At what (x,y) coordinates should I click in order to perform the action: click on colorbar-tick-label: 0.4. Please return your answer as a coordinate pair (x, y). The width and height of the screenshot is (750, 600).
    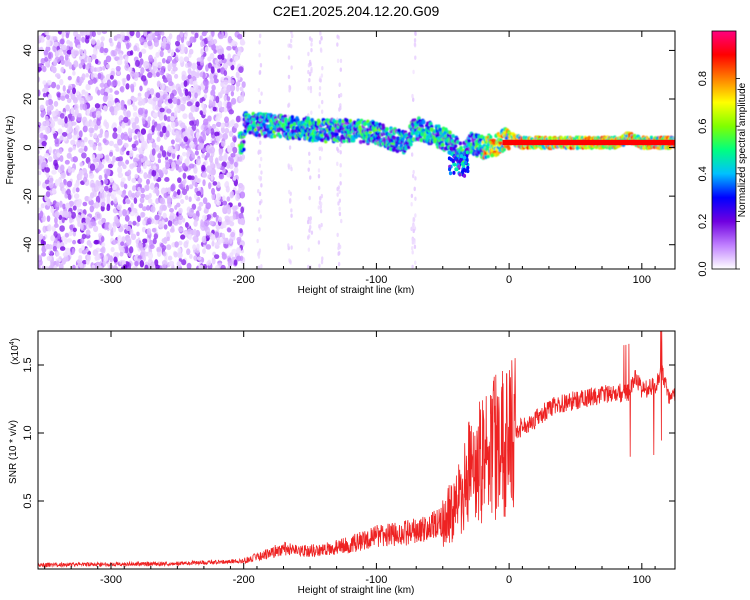
    Looking at the image, I should click on (703, 173).